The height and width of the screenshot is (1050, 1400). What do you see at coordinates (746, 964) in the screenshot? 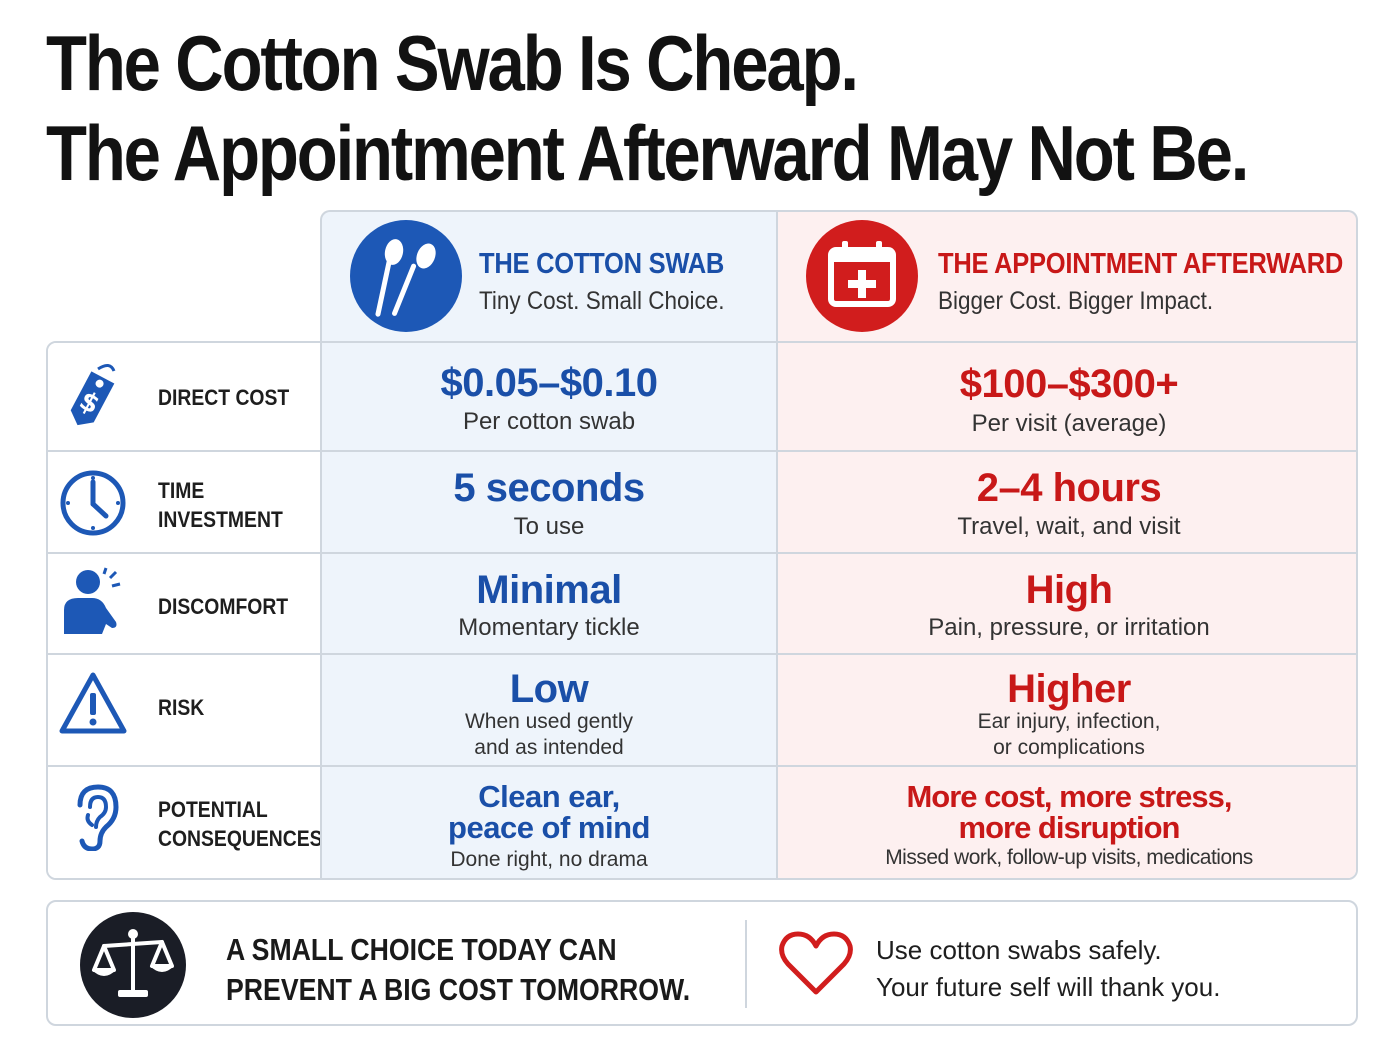
I see `footer-divider` at bounding box center [746, 964].